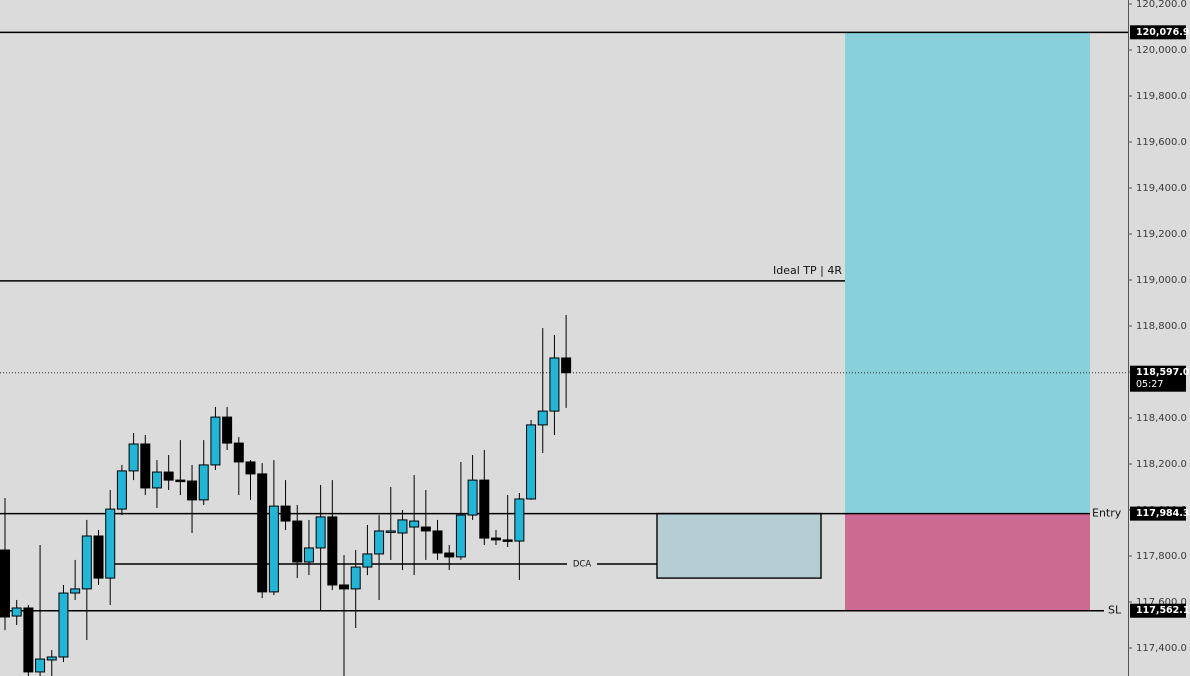  I want to click on y-tick-label: 120,000.0, so click(1161, 50).